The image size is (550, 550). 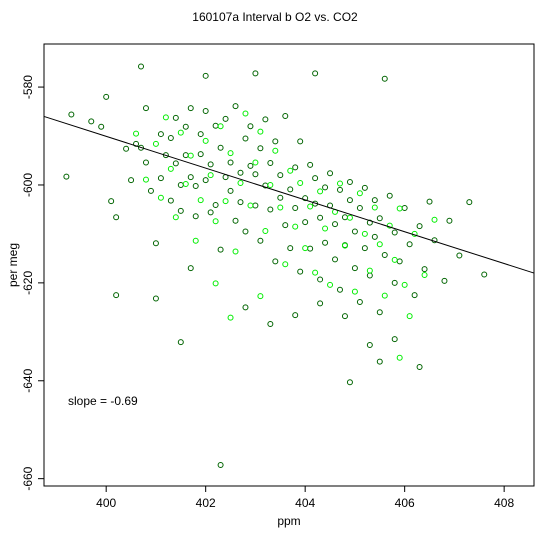 I want to click on x-tick-label: 404, so click(x=305, y=503).